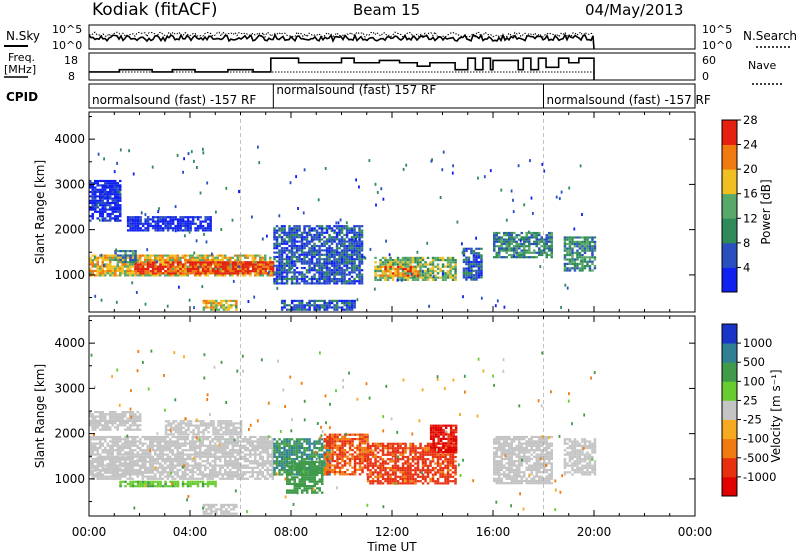 The image size is (800, 554). Describe the element at coordinates (174, 100) in the screenshot. I see `cpid-segment-label: normalsound (fast) -157 RF` at that location.